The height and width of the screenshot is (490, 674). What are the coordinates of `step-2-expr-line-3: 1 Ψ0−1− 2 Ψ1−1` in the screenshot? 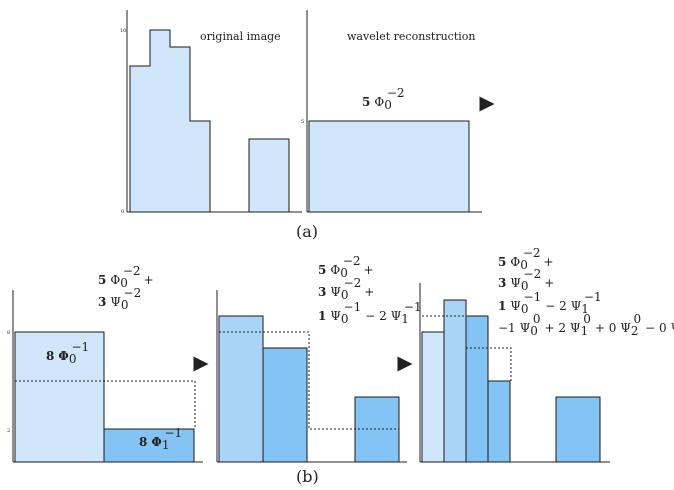 It's located at (370, 313).